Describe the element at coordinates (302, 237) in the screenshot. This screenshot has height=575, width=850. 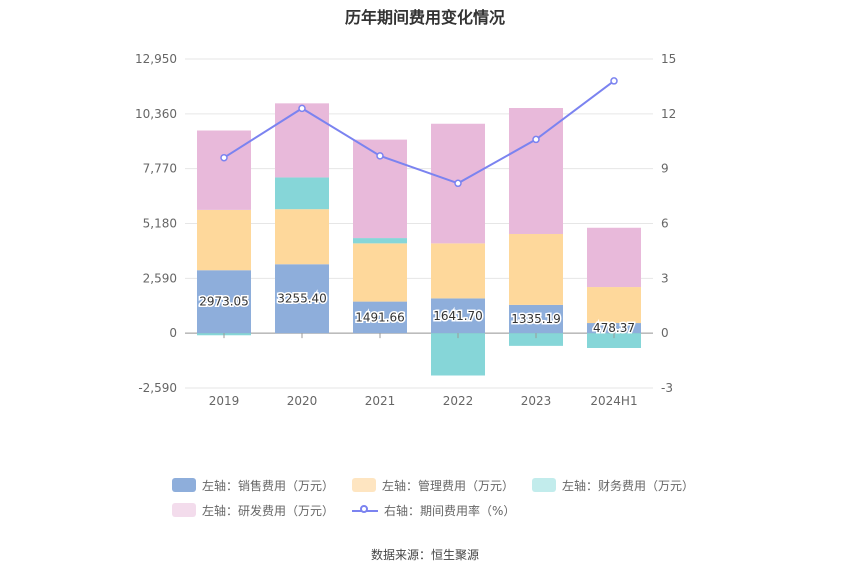
I see `bar-segment-1-2020` at that location.